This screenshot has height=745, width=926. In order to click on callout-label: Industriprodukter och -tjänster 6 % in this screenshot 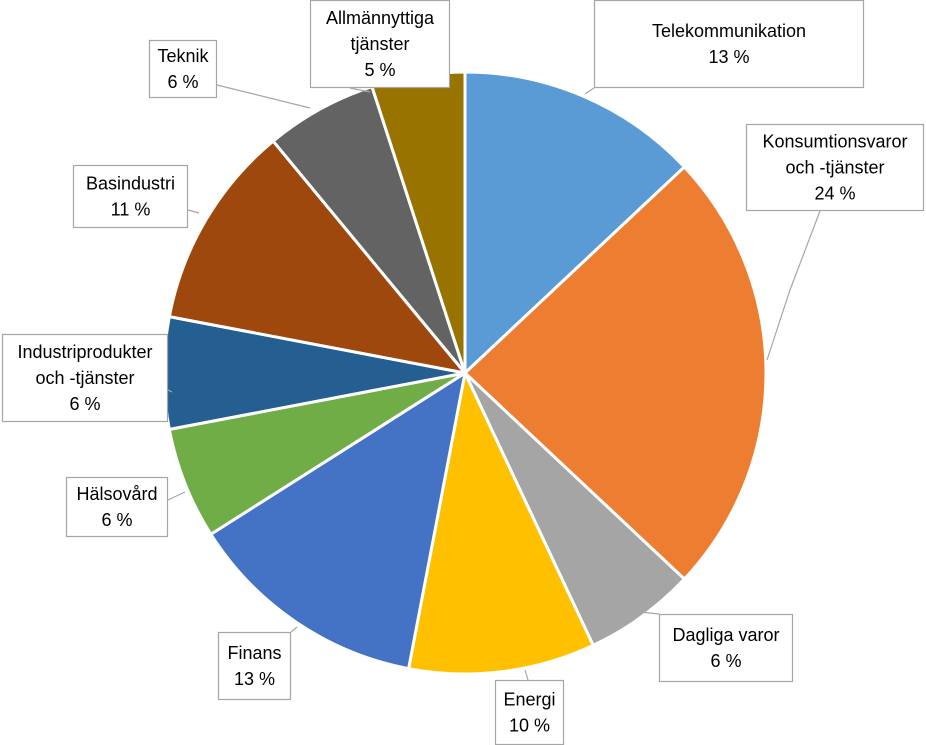, I will do `click(84, 378)`.